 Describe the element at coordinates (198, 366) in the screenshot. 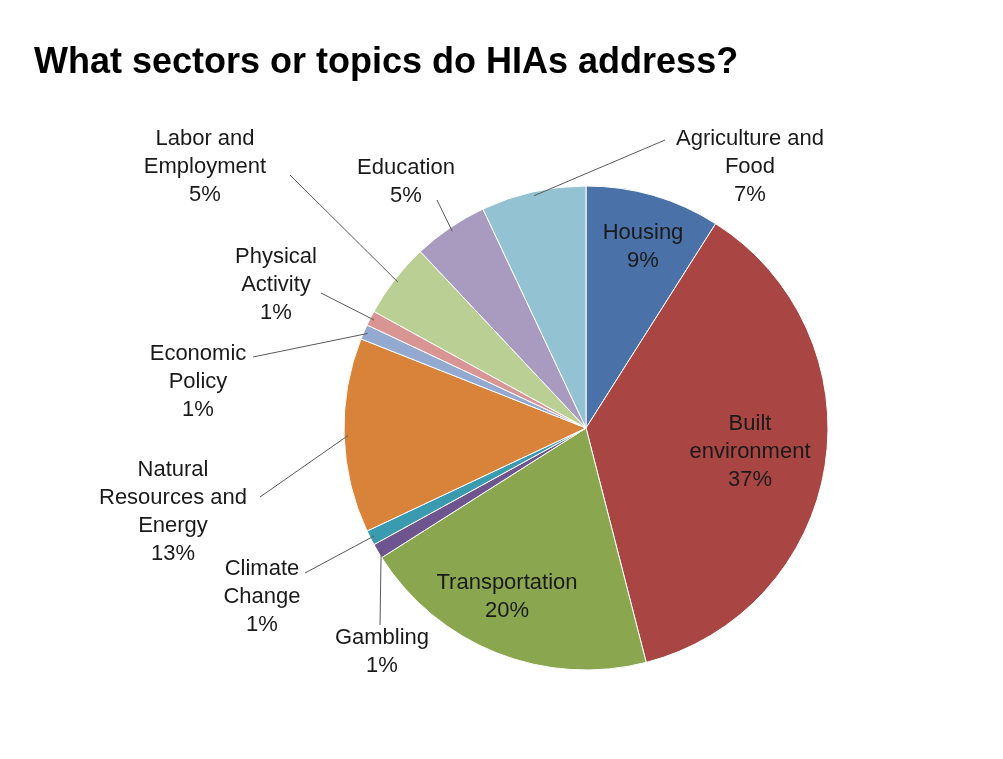

I see `slice-label: Economic Policy` at that location.